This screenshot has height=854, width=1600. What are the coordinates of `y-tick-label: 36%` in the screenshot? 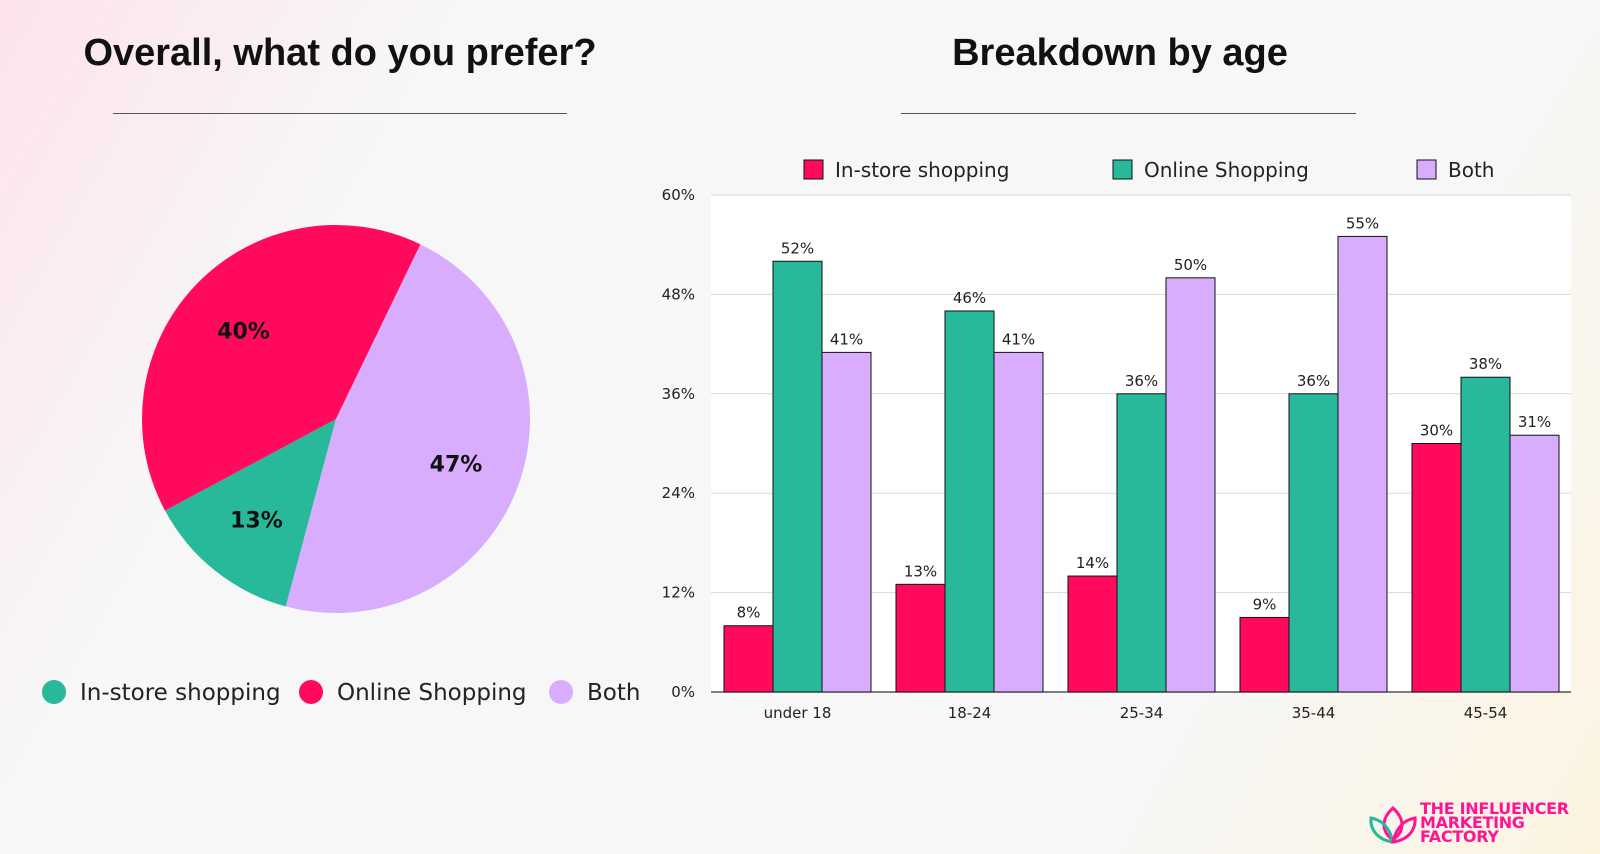 It's located at (678, 394).